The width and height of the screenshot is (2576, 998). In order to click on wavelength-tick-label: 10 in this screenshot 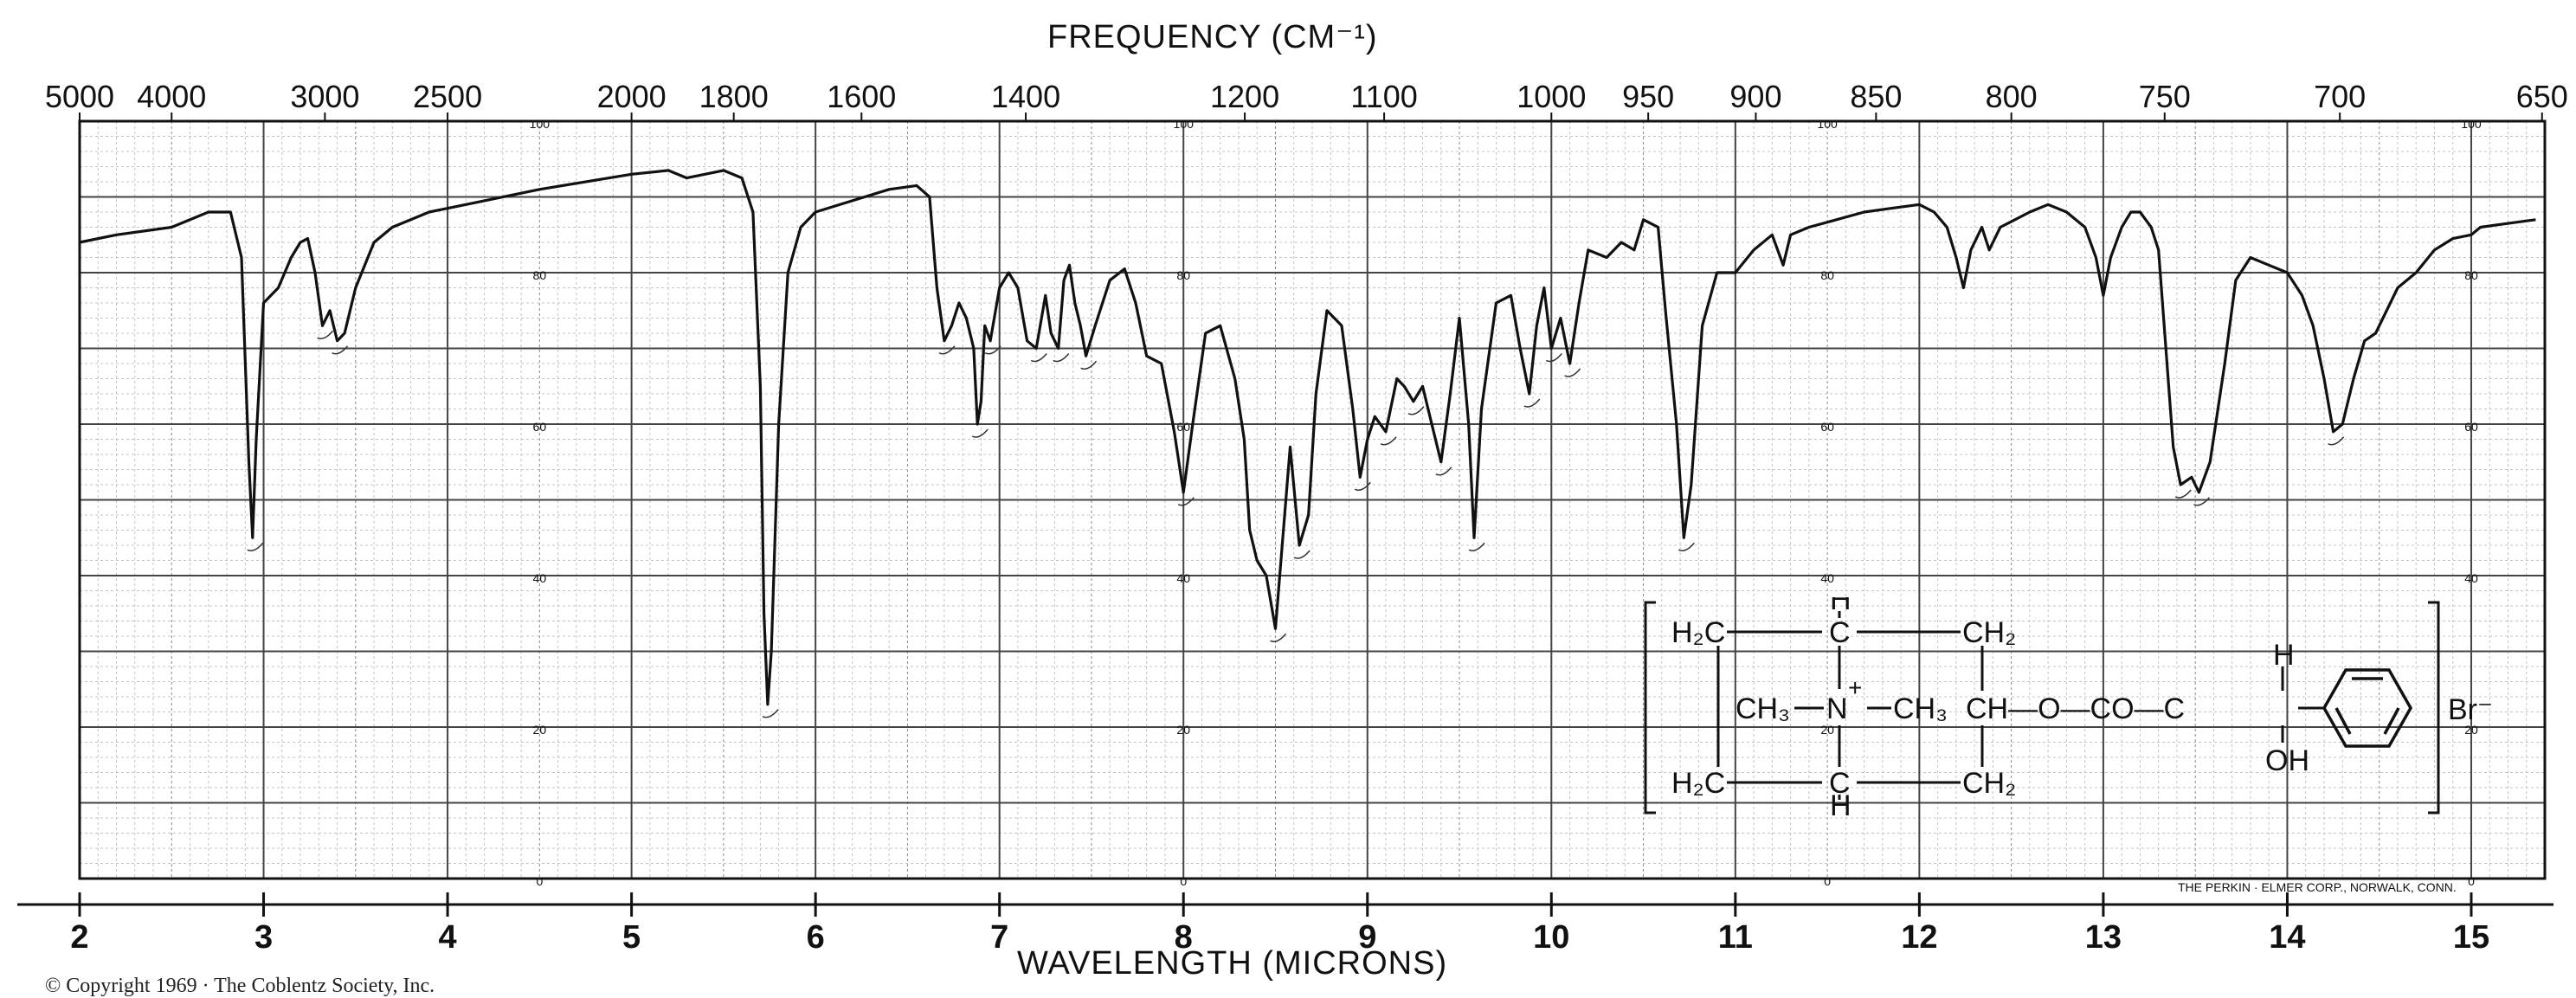, I will do `click(1551, 938)`.